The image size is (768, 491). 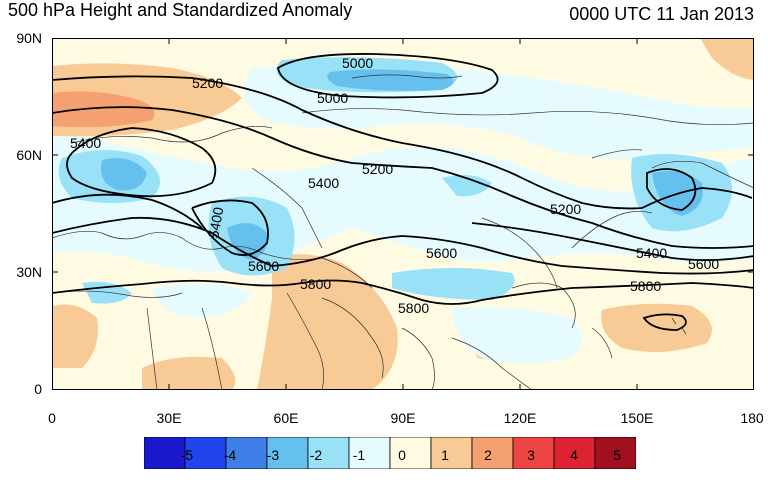 I want to click on lat-label-30n: 30N, so click(x=29, y=272).